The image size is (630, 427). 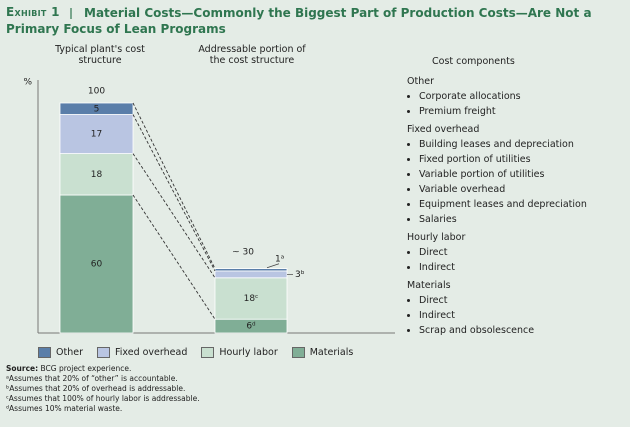 I want to click on value-label: 1ᵃ, so click(x=279, y=259).